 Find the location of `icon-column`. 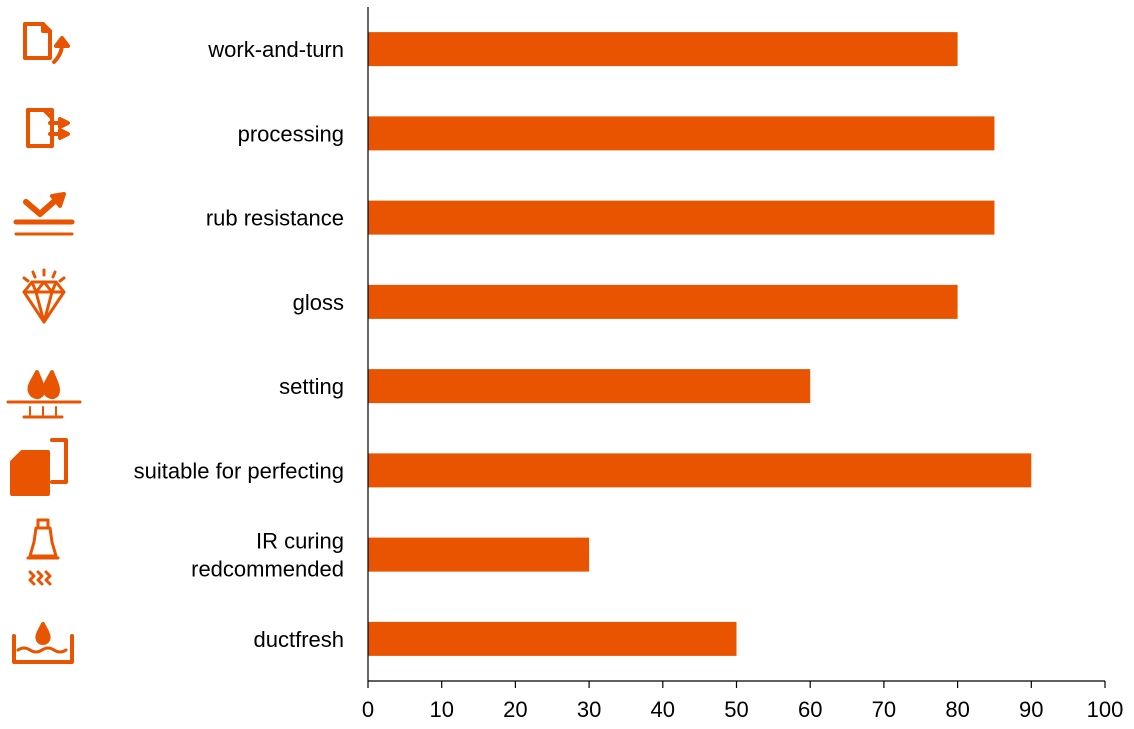

icon-column is located at coordinates (44, 343).